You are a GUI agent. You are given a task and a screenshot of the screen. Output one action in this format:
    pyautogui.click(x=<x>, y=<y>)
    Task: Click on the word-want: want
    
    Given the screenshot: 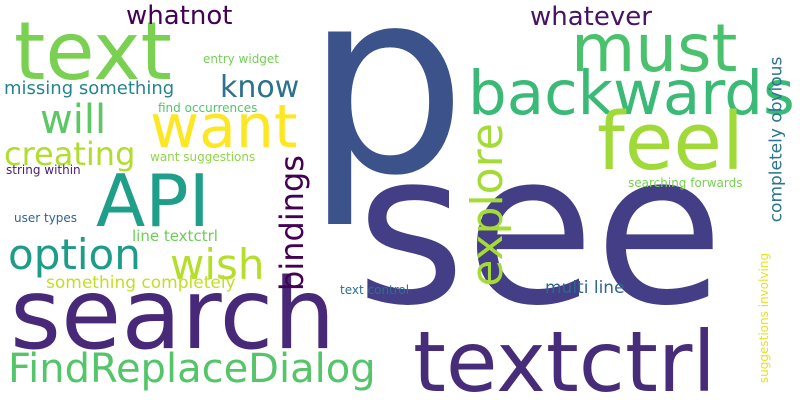 What is the action you would take?
    pyautogui.click(x=224, y=127)
    